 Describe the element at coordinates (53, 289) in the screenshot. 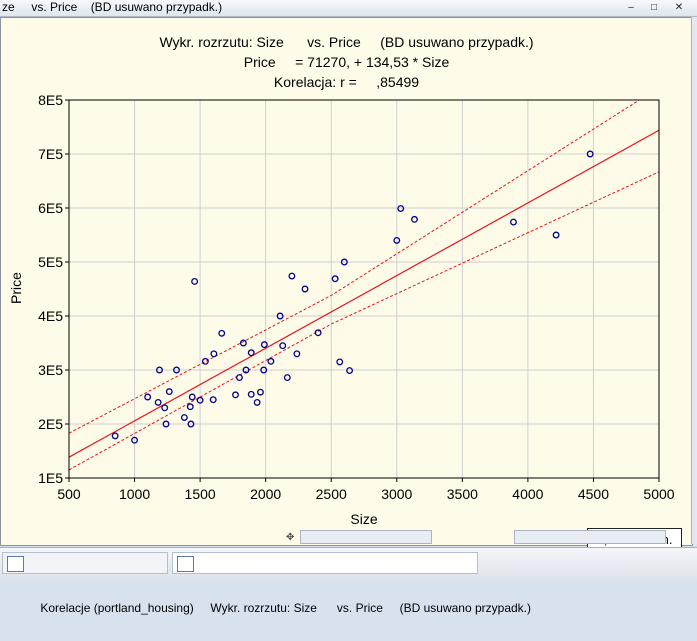

I see `y-axis-ticks: 1E5 2E5 3E5 4E5 5E5 6E5 7E5 8E5` at that location.